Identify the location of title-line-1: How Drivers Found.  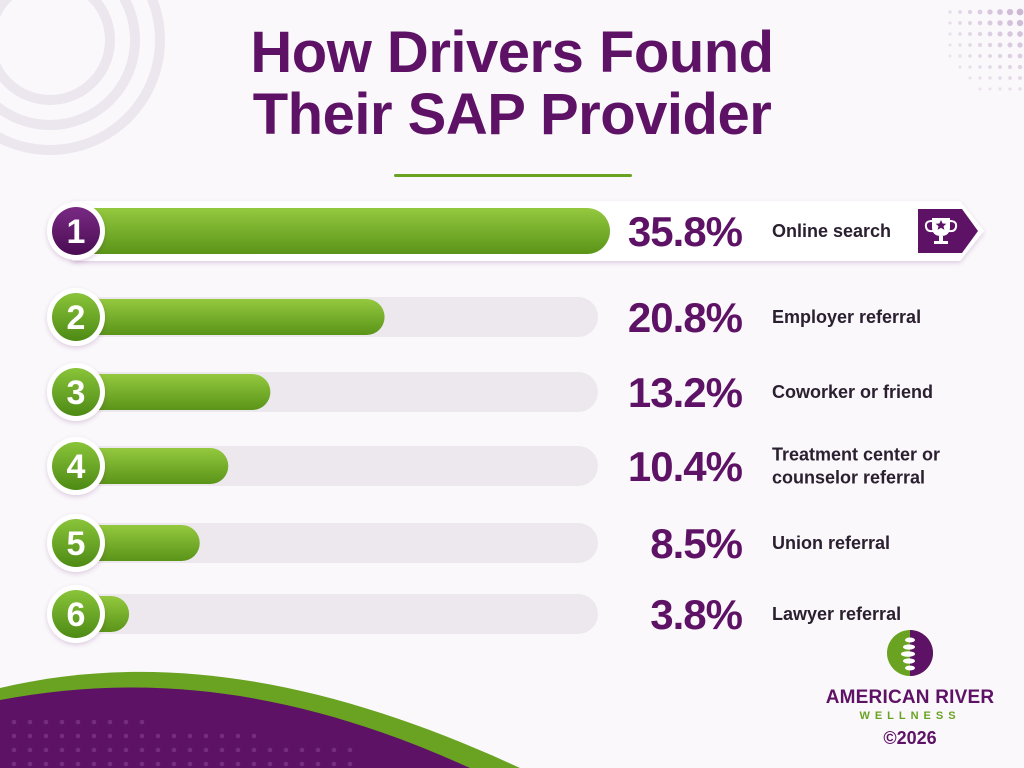
(512, 52).